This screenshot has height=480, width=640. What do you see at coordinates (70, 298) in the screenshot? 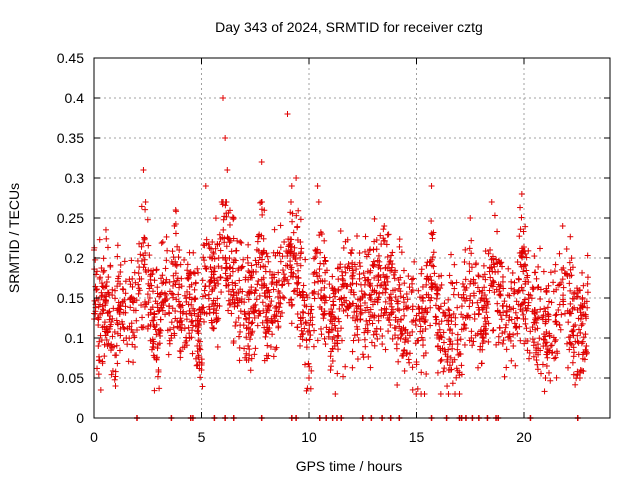
I see `y-tick-label: 0.15` at bounding box center [70, 298].